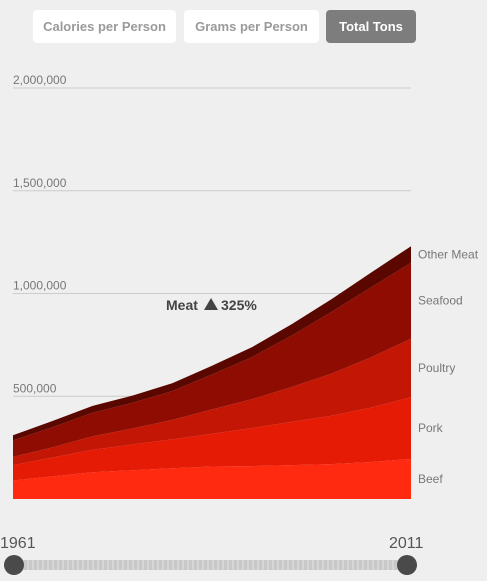 This screenshot has width=487, height=581. Describe the element at coordinates (440, 301) in the screenshot. I see `series-label-seafood: Seafood` at that location.